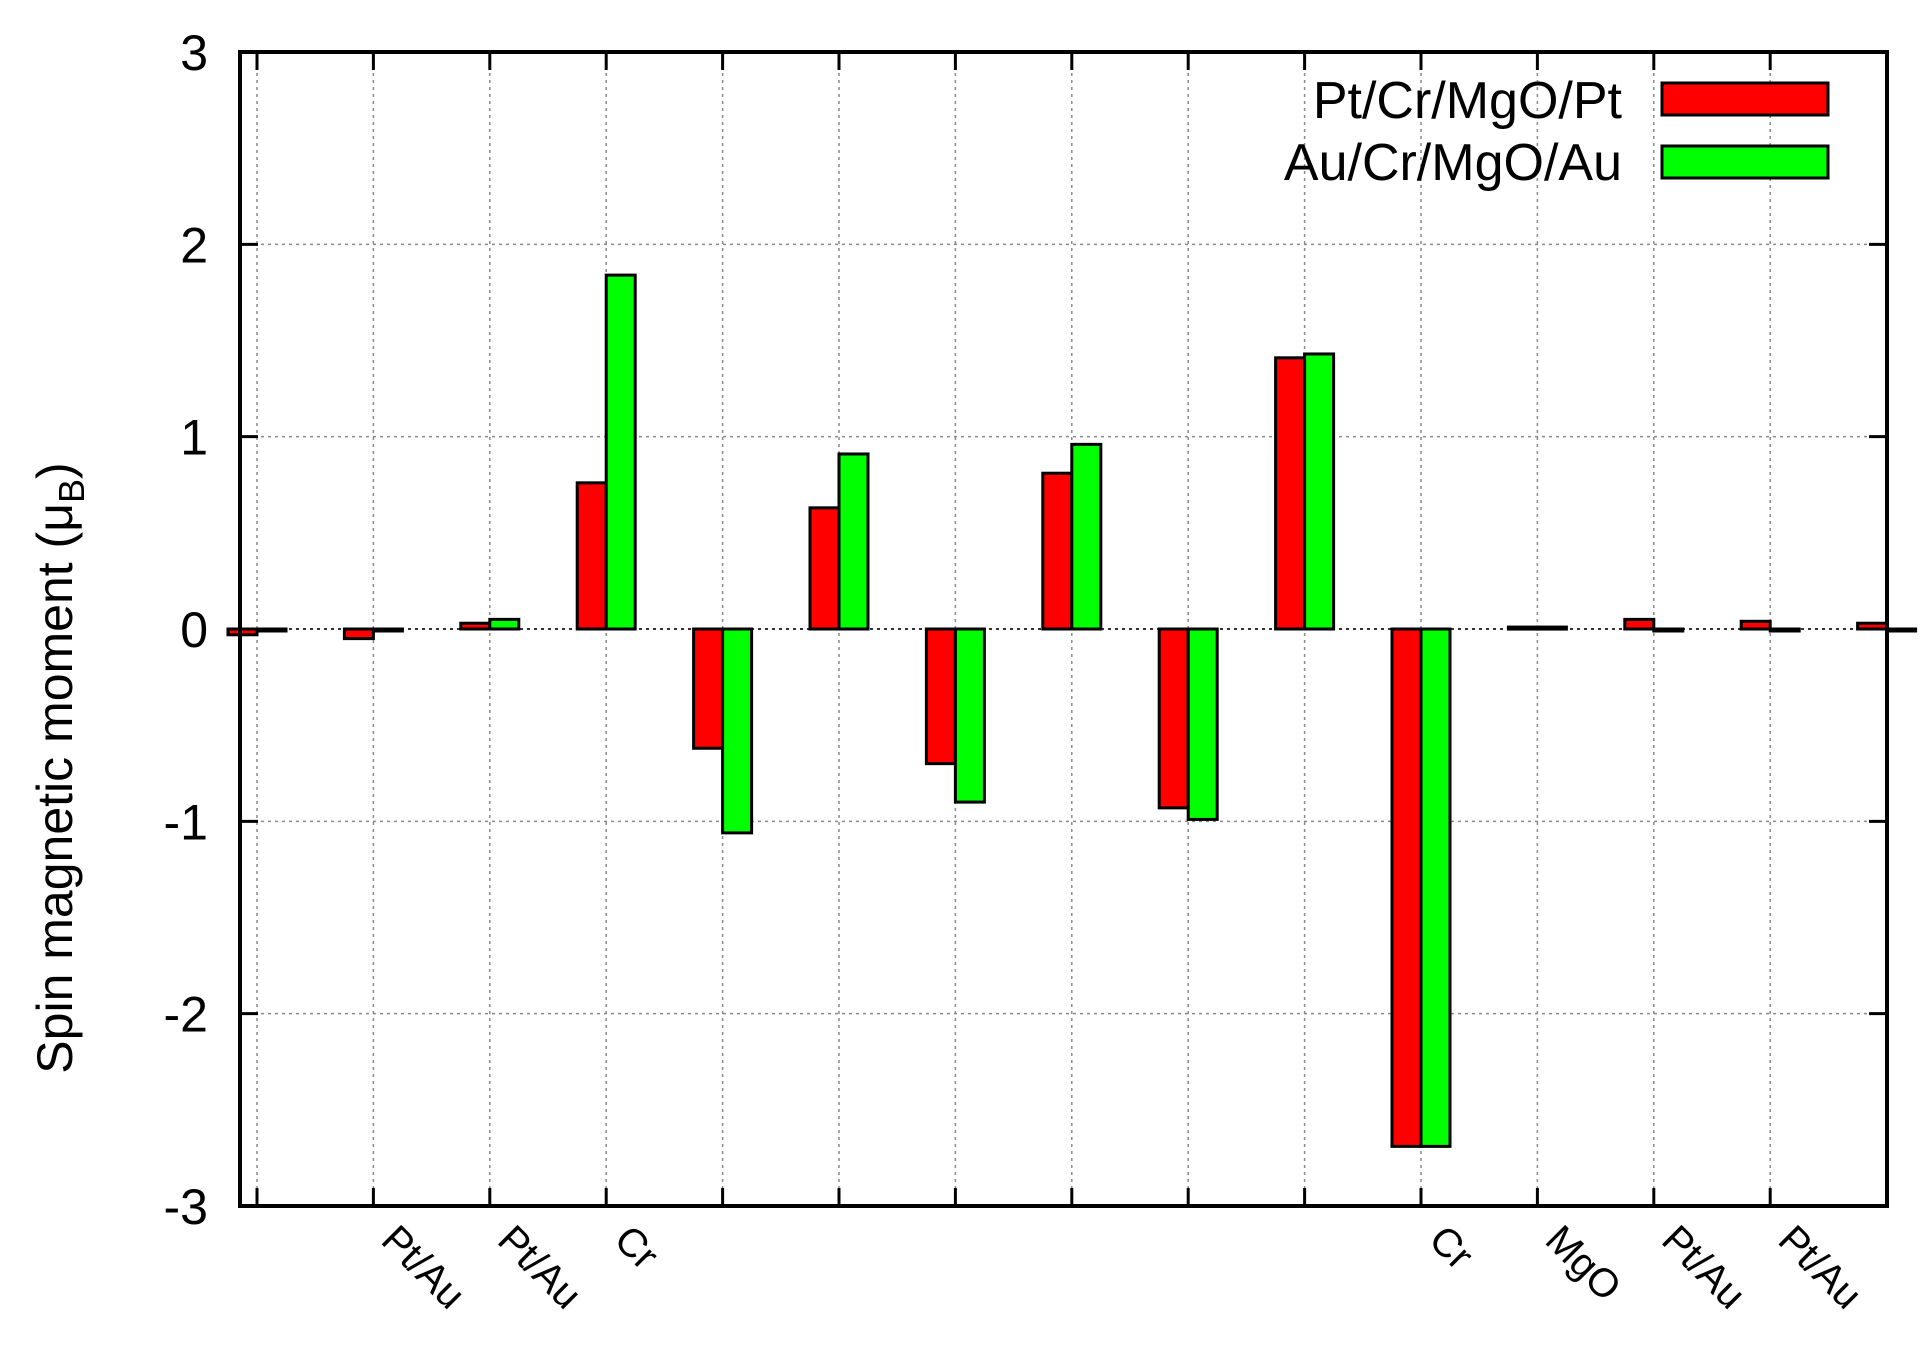 The image size is (1926, 1366). Describe the element at coordinates (194, 53) in the screenshot. I see `y-tick-label: 3` at that location.